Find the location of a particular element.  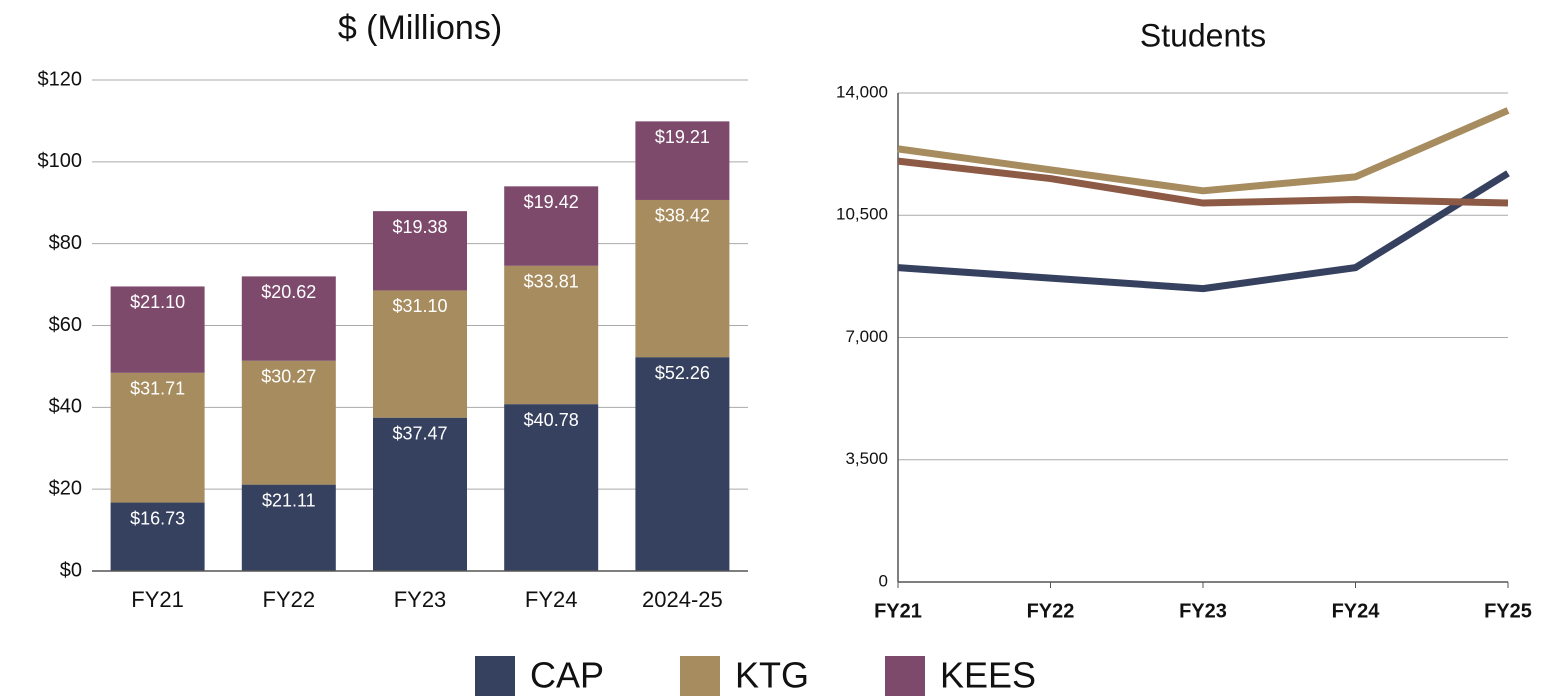

chart-title: Students is located at coordinates (1203, 35).